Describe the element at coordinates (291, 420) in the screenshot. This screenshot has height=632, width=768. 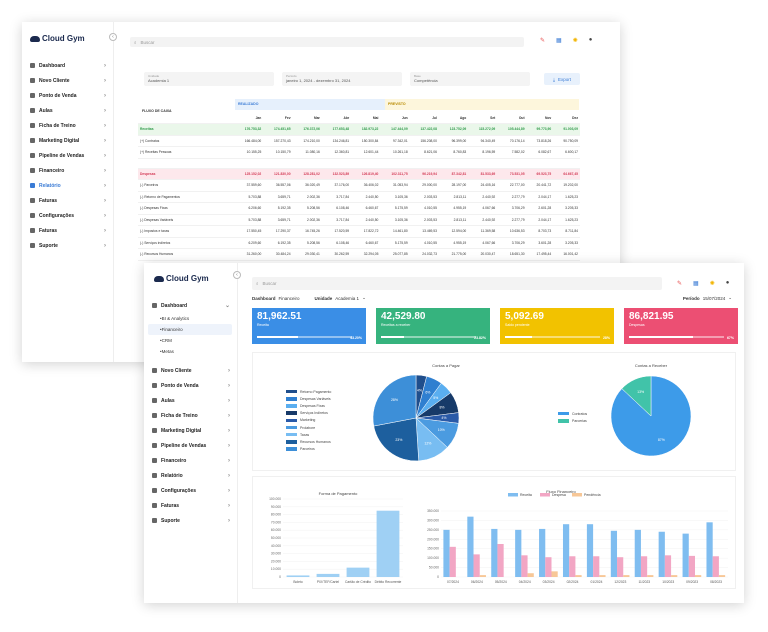
I see `legend-swatch` at that location.